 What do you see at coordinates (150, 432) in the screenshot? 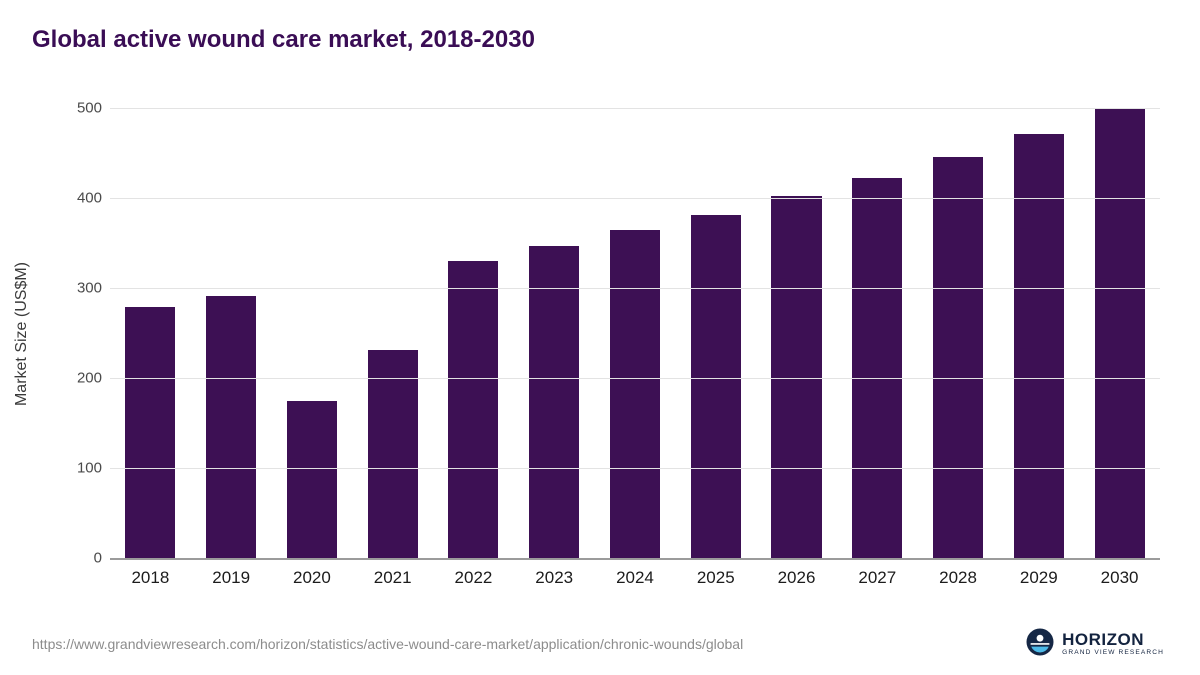
I see `bar-2018` at bounding box center [150, 432].